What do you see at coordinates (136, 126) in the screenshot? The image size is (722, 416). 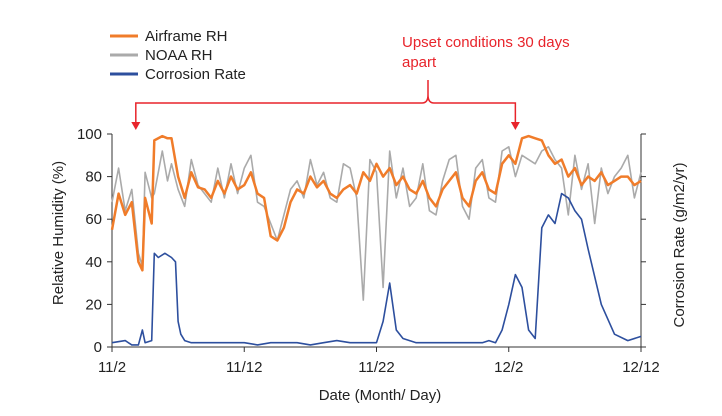 I see `annotation-arrowhead-left` at bounding box center [136, 126].